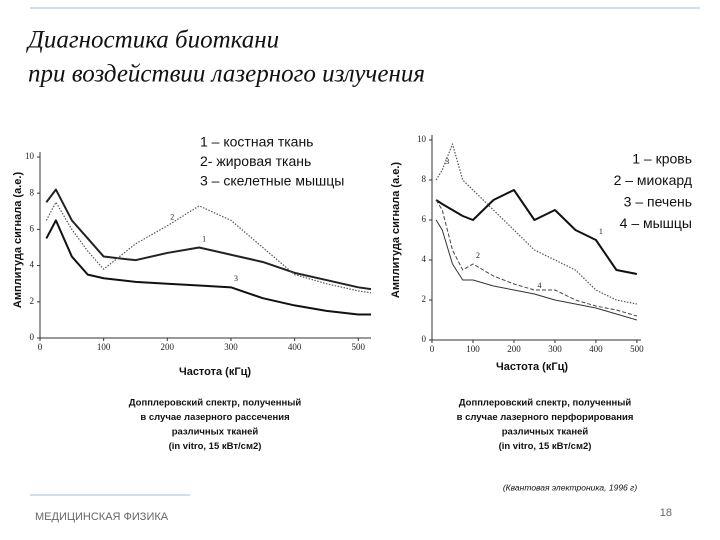  I want to click on curve-label: 4, so click(539, 285).